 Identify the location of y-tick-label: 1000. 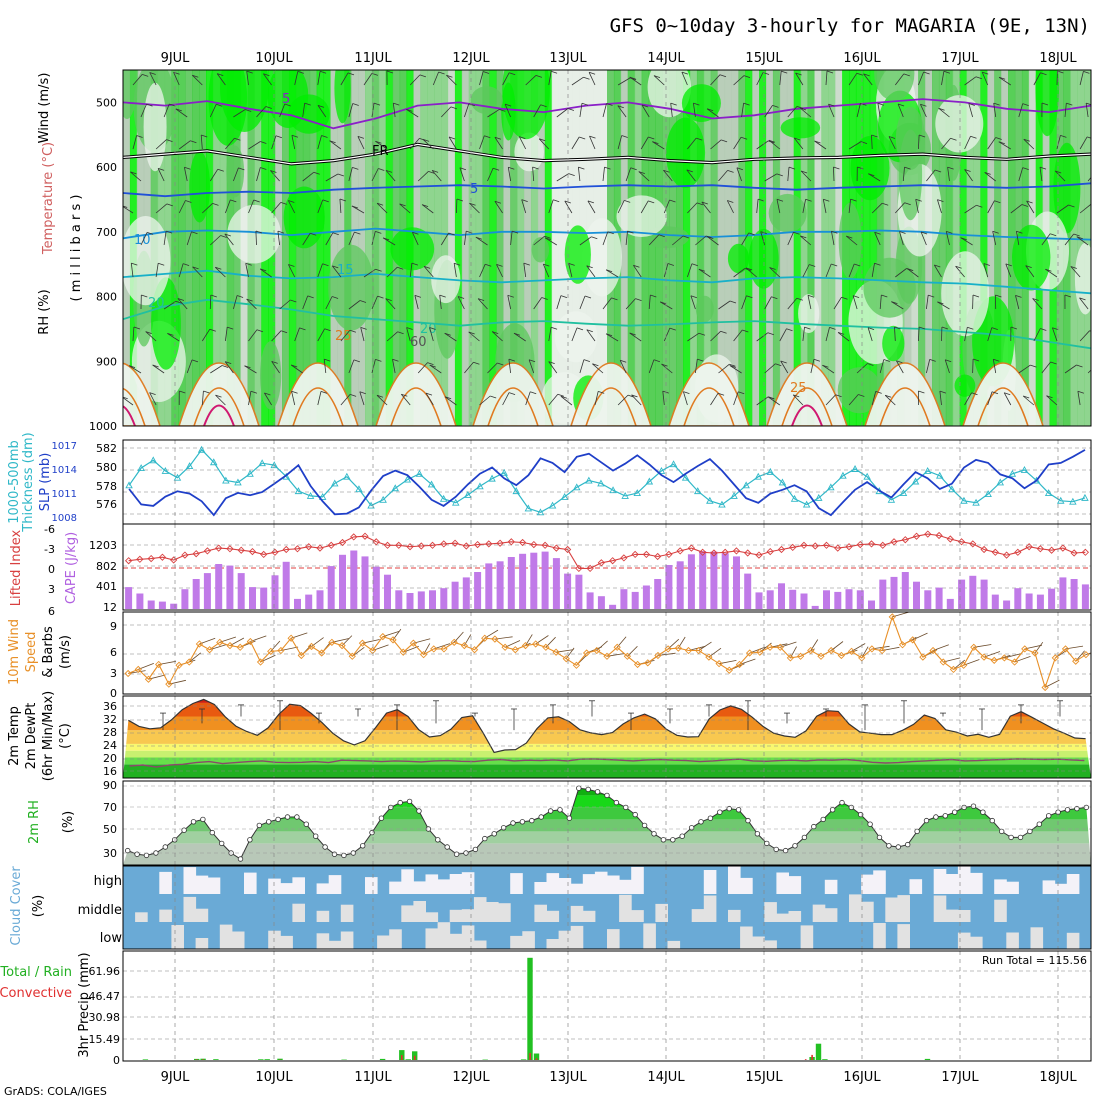
(103, 426).